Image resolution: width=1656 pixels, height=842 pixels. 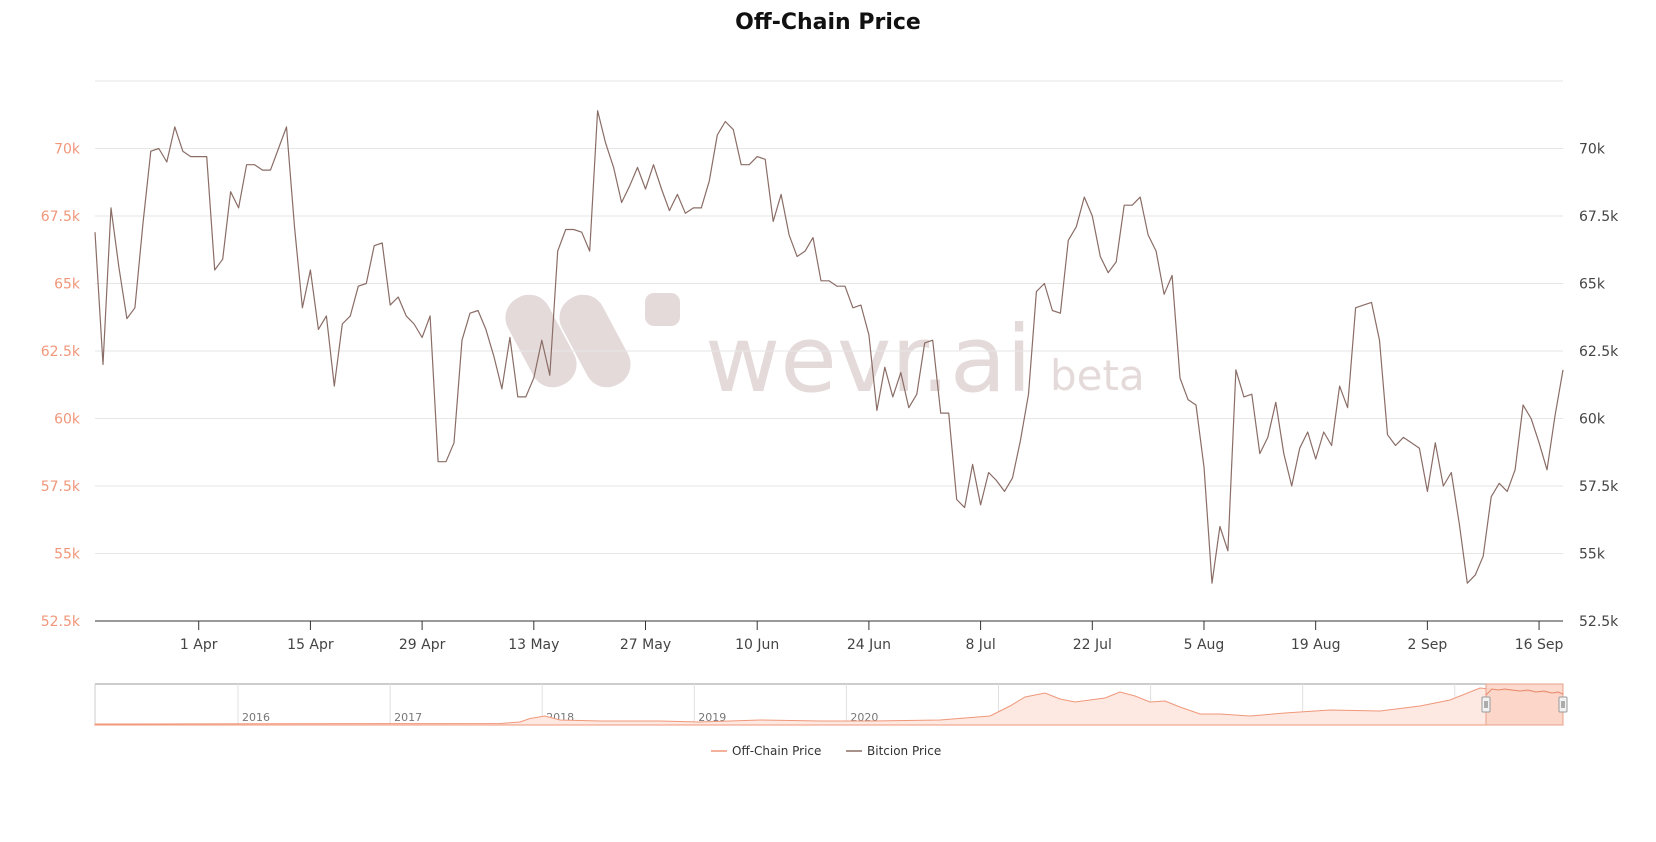 What do you see at coordinates (199, 645) in the screenshot?
I see `x-tick-label: 1 Apr` at bounding box center [199, 645].